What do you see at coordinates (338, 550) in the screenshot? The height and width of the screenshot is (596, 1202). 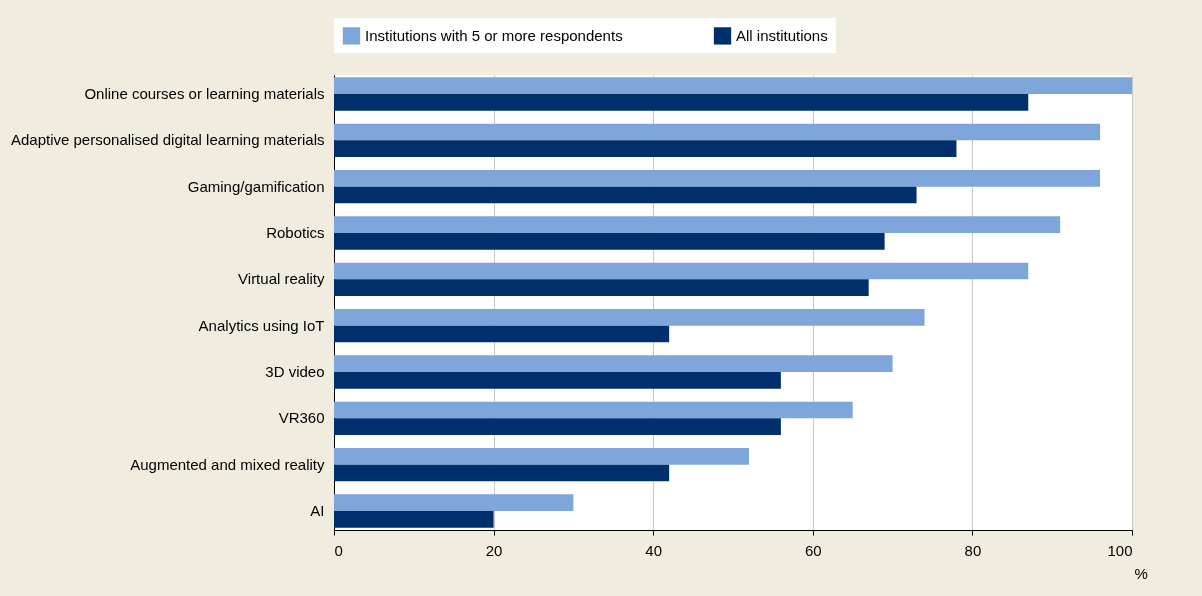 I see `x-tick-label: 0` at bounding box center [338, 550].